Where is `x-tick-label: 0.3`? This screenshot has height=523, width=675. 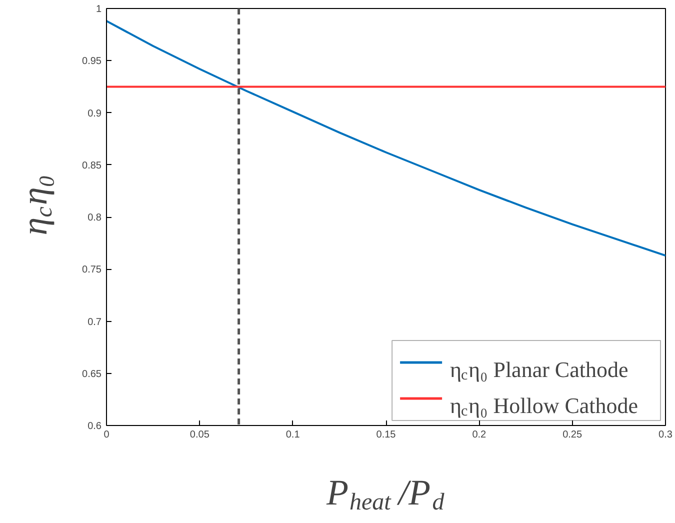
x-tick-label: 0.3 is located at coordinates (665, 435).